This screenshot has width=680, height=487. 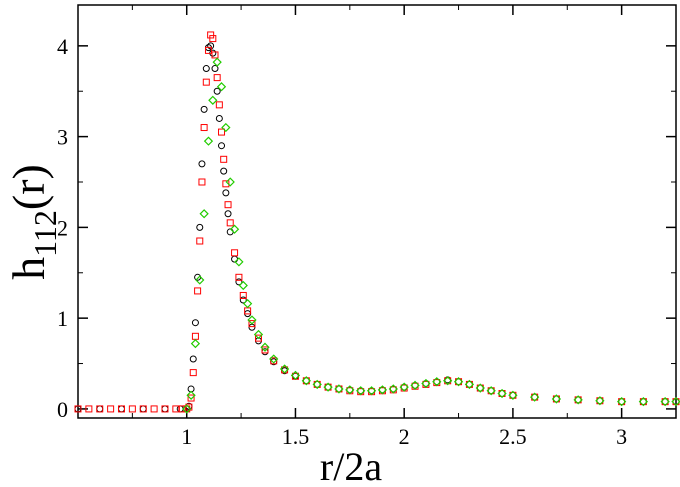 I want to click on x-tick-label: 1, so click(x=186, y=436).